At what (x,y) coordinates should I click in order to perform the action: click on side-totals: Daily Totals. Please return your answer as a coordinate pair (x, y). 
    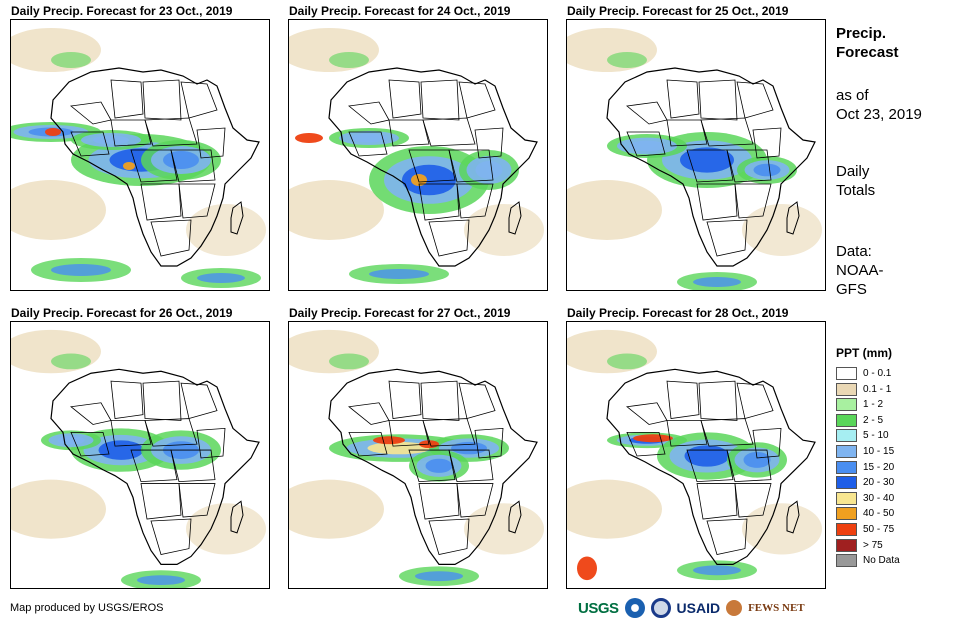
    Looking at the image, I should click on (855, 181).